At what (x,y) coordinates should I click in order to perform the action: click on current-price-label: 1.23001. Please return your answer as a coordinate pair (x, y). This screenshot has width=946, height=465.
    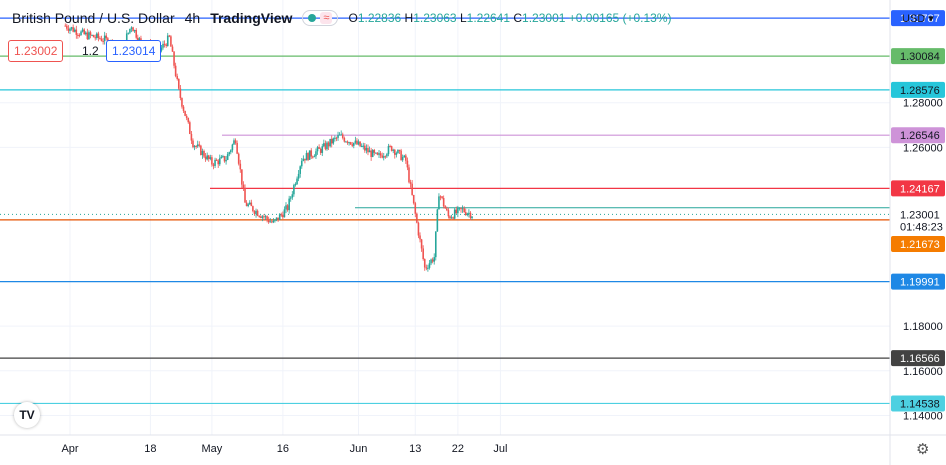
    Looking at the image, I should click on (920, 215).